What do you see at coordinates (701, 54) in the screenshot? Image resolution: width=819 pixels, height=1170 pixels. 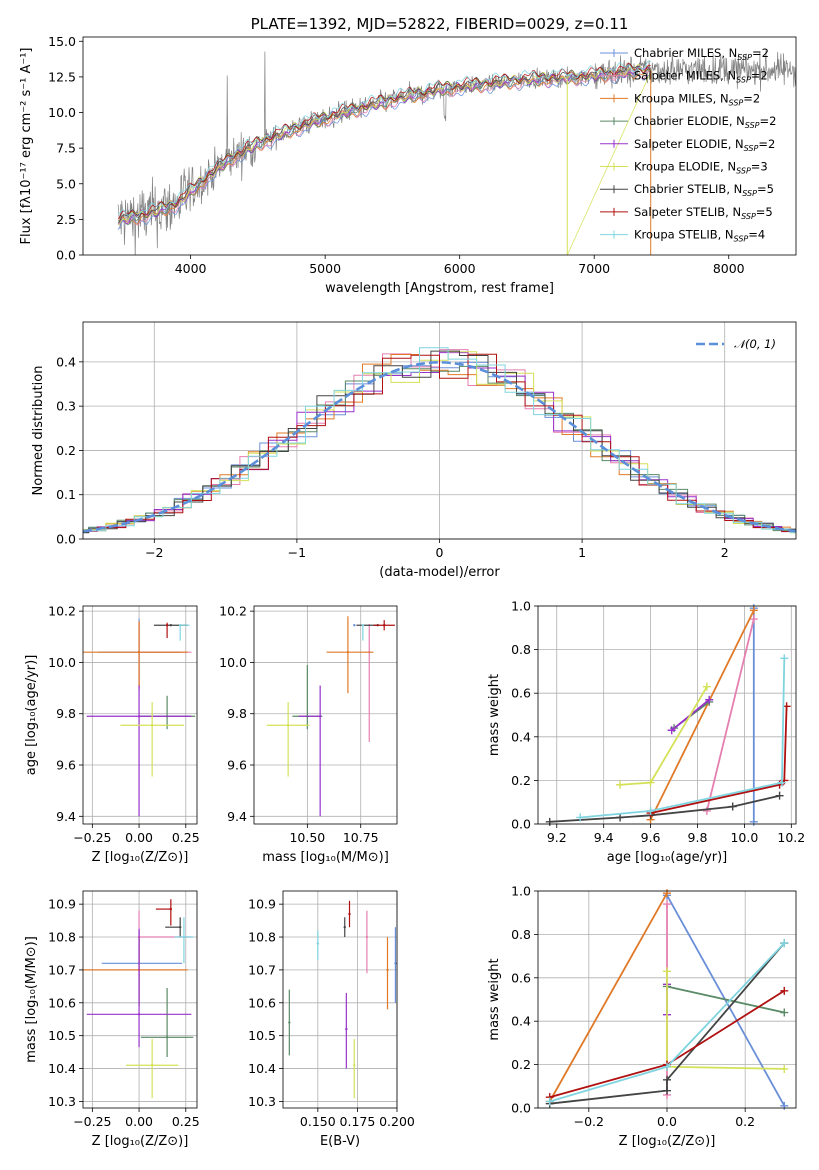 I see `legend-label-chabrier_miles: Chabrier MILES, NSSP=2` at bounding box center [701, 54].